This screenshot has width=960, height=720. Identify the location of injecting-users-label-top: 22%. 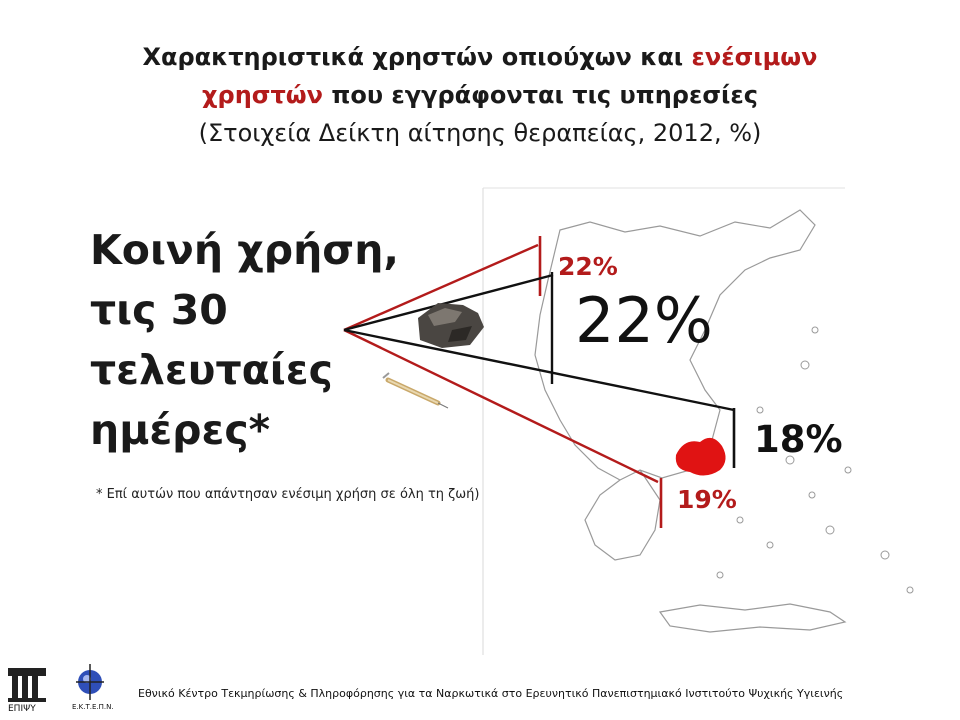
(588, 266).